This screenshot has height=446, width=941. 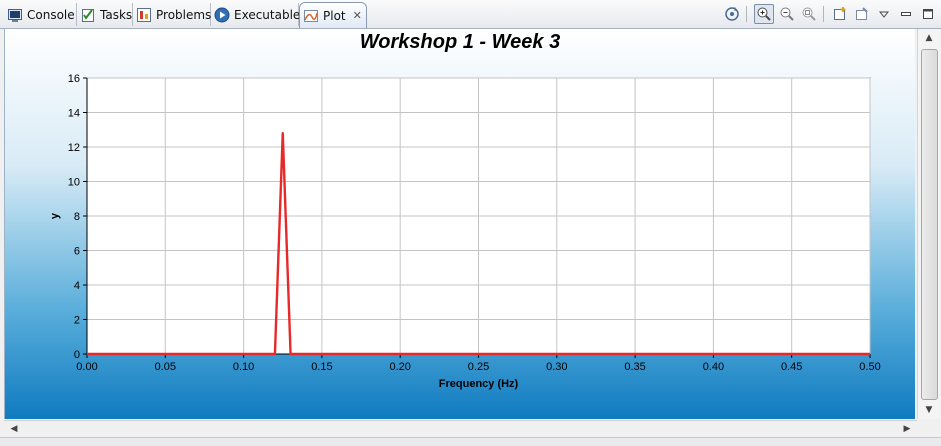 What do you see at coordinates (460, 428) in the screenshot?
I see `horizontal-scrollbar: ◀ ▶` at bounding box center [460, 428].